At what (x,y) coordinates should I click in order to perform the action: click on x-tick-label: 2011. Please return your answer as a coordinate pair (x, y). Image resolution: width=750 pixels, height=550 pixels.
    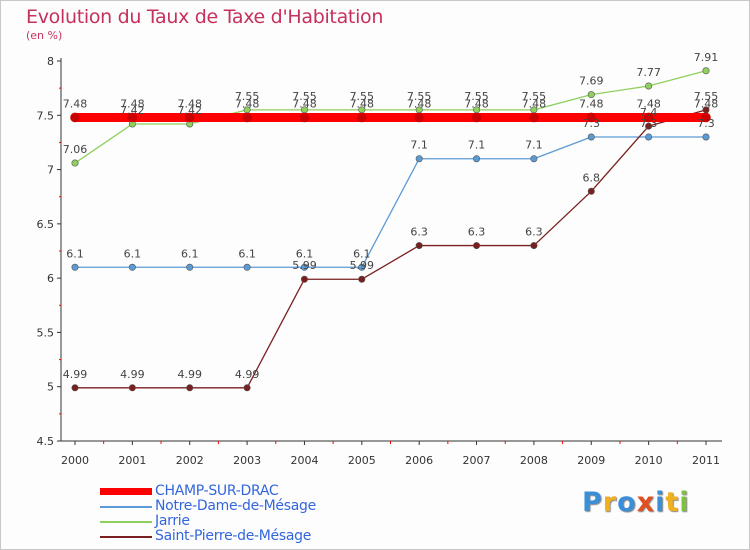
    Looking at the image, I should click on (706, 460).